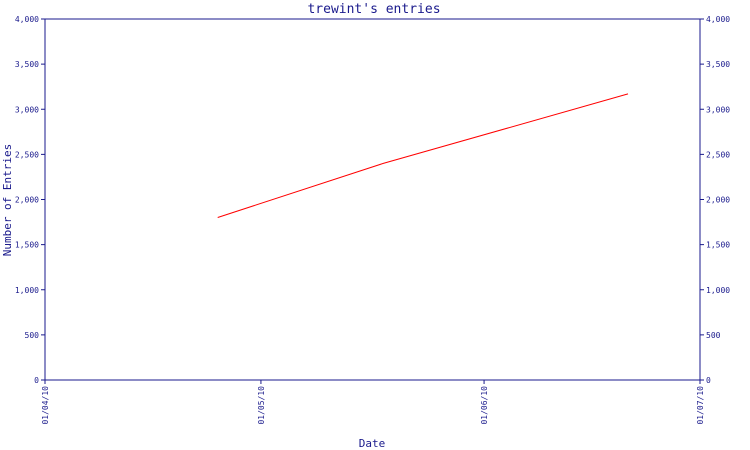 This screenshot has height=450, width=750. What do you see at coordinates (372, 443) in the screenshot?
I see `x-axis-label: Date` at bounding box center [372, 443].